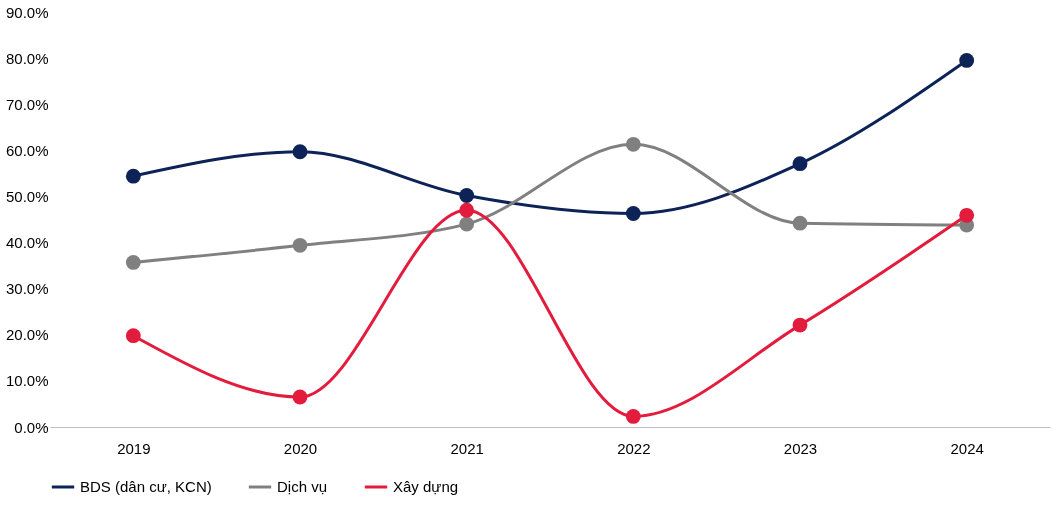  I want to click on x-tick-label: 2022, so click(634, 448).